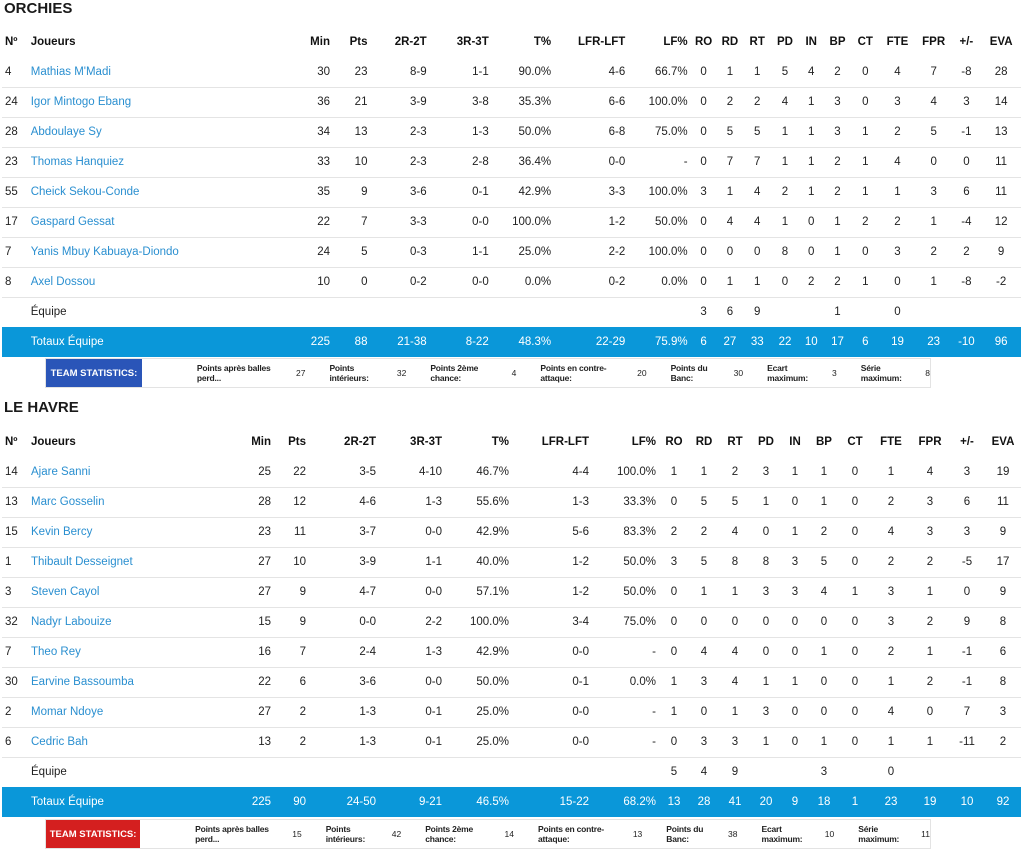 The width and height of the screenshot is (1024, 853). I want to click on team-stat-item: Ecart maximum: 10, so click(798, 834).